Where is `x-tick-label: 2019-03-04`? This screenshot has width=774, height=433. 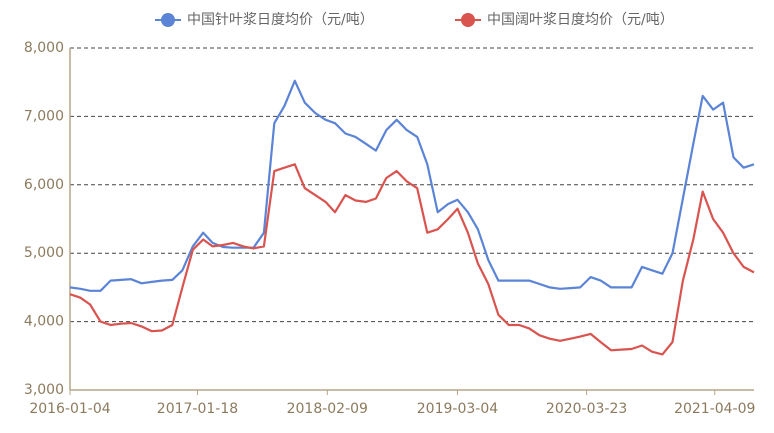
x-tick-label: 2019-03-04 is located at coordinates (457, 409).